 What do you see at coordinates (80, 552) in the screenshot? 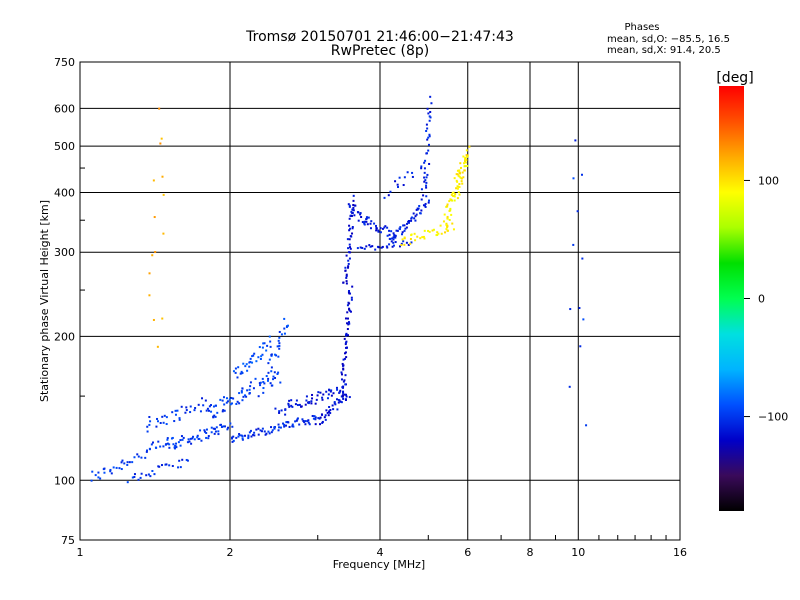
I see `x-tick-label: 1` at bounding box center [80, 552].